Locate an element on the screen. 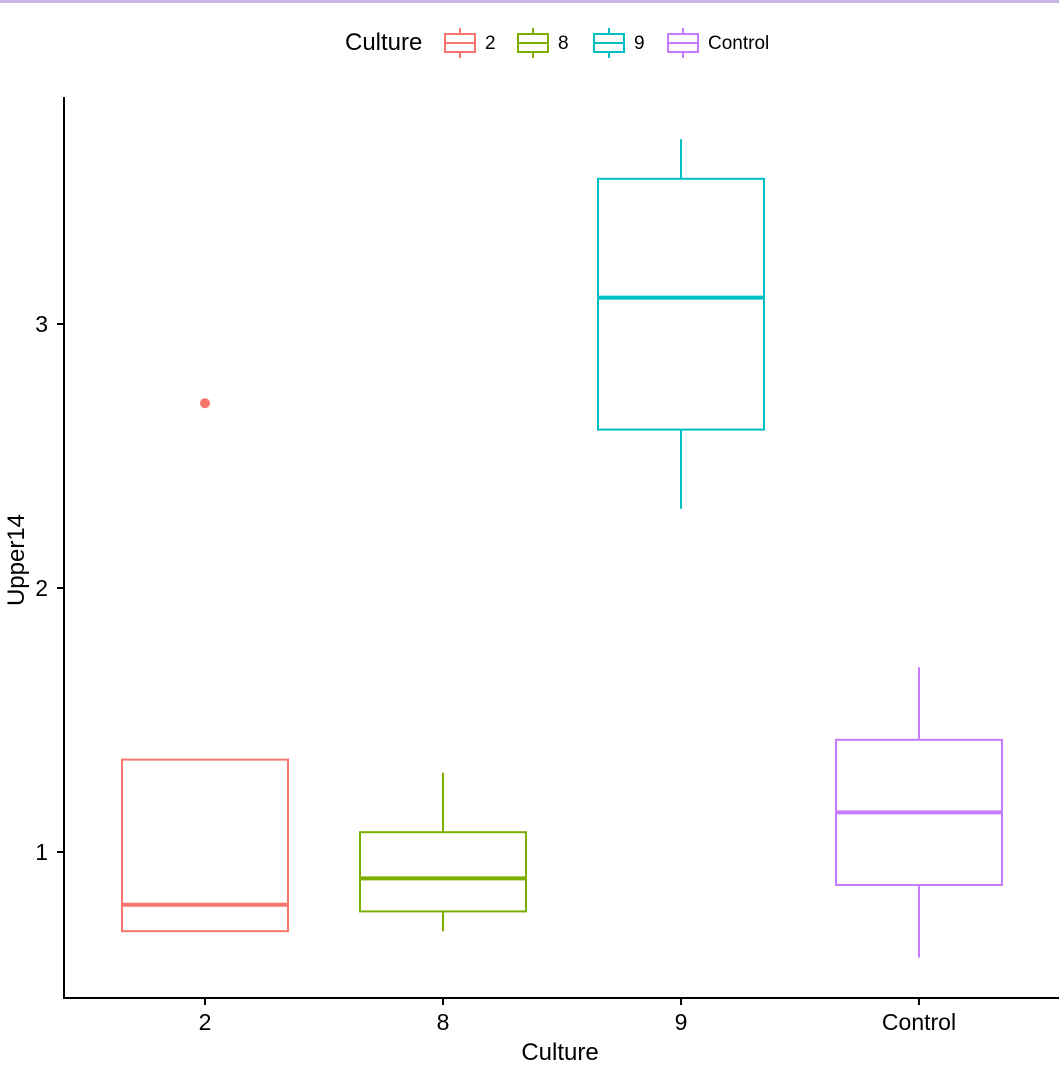 The height and width of the screenshot is (1070, 1059). outlier-point is located at coordinates (205, 403).